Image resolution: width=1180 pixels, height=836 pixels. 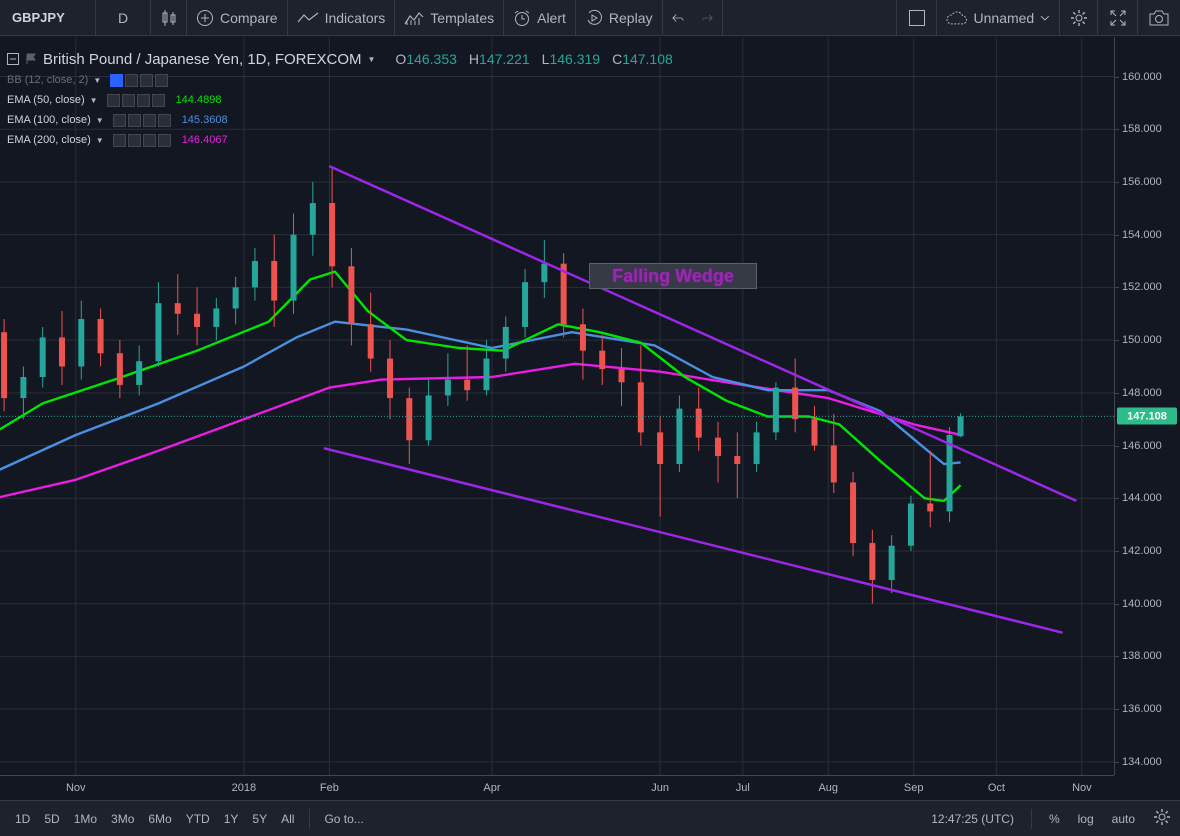 What do you see at coordinates (557, 787) in the screenshot?
I see `time-scale: Nov 2018 Feb Apr Jun Jul Aug Sep Oct Nov` at bounding box center [557, 787].